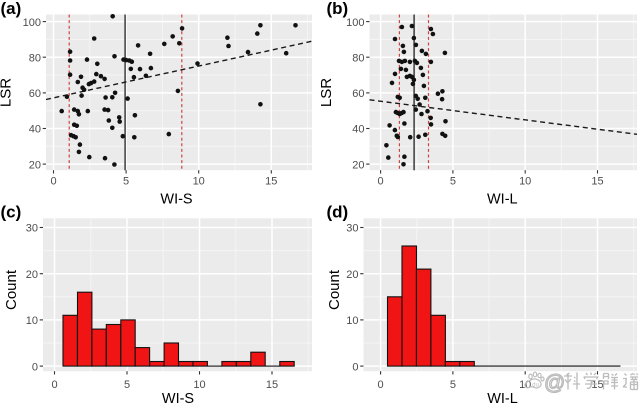  Describe the element at coordinates (11, 211) in the screenshot. I see `svg-text: (c)` at that location.